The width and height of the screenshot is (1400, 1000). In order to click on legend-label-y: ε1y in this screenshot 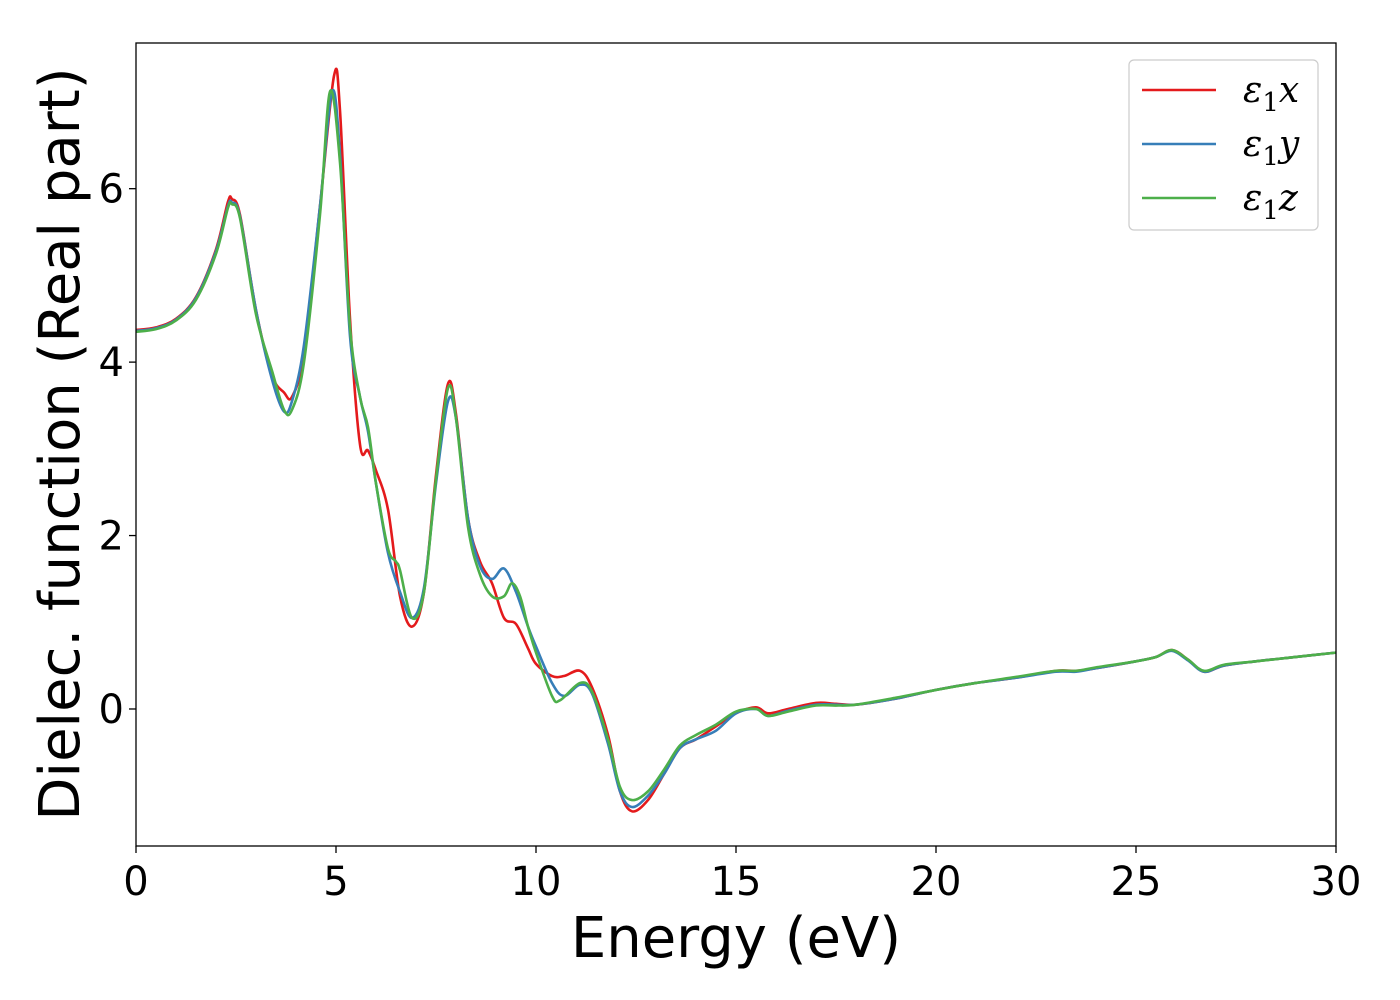, I will do `click(1271, 148)`.